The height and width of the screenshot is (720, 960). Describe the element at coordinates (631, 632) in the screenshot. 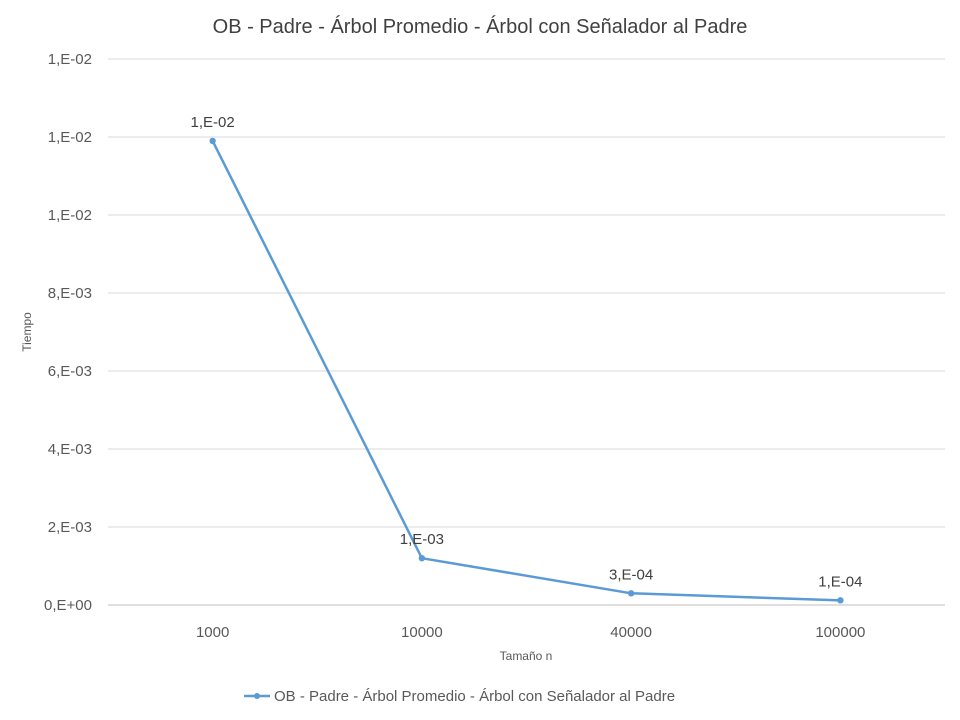

I see `x-tick-label: 40000` at that location.